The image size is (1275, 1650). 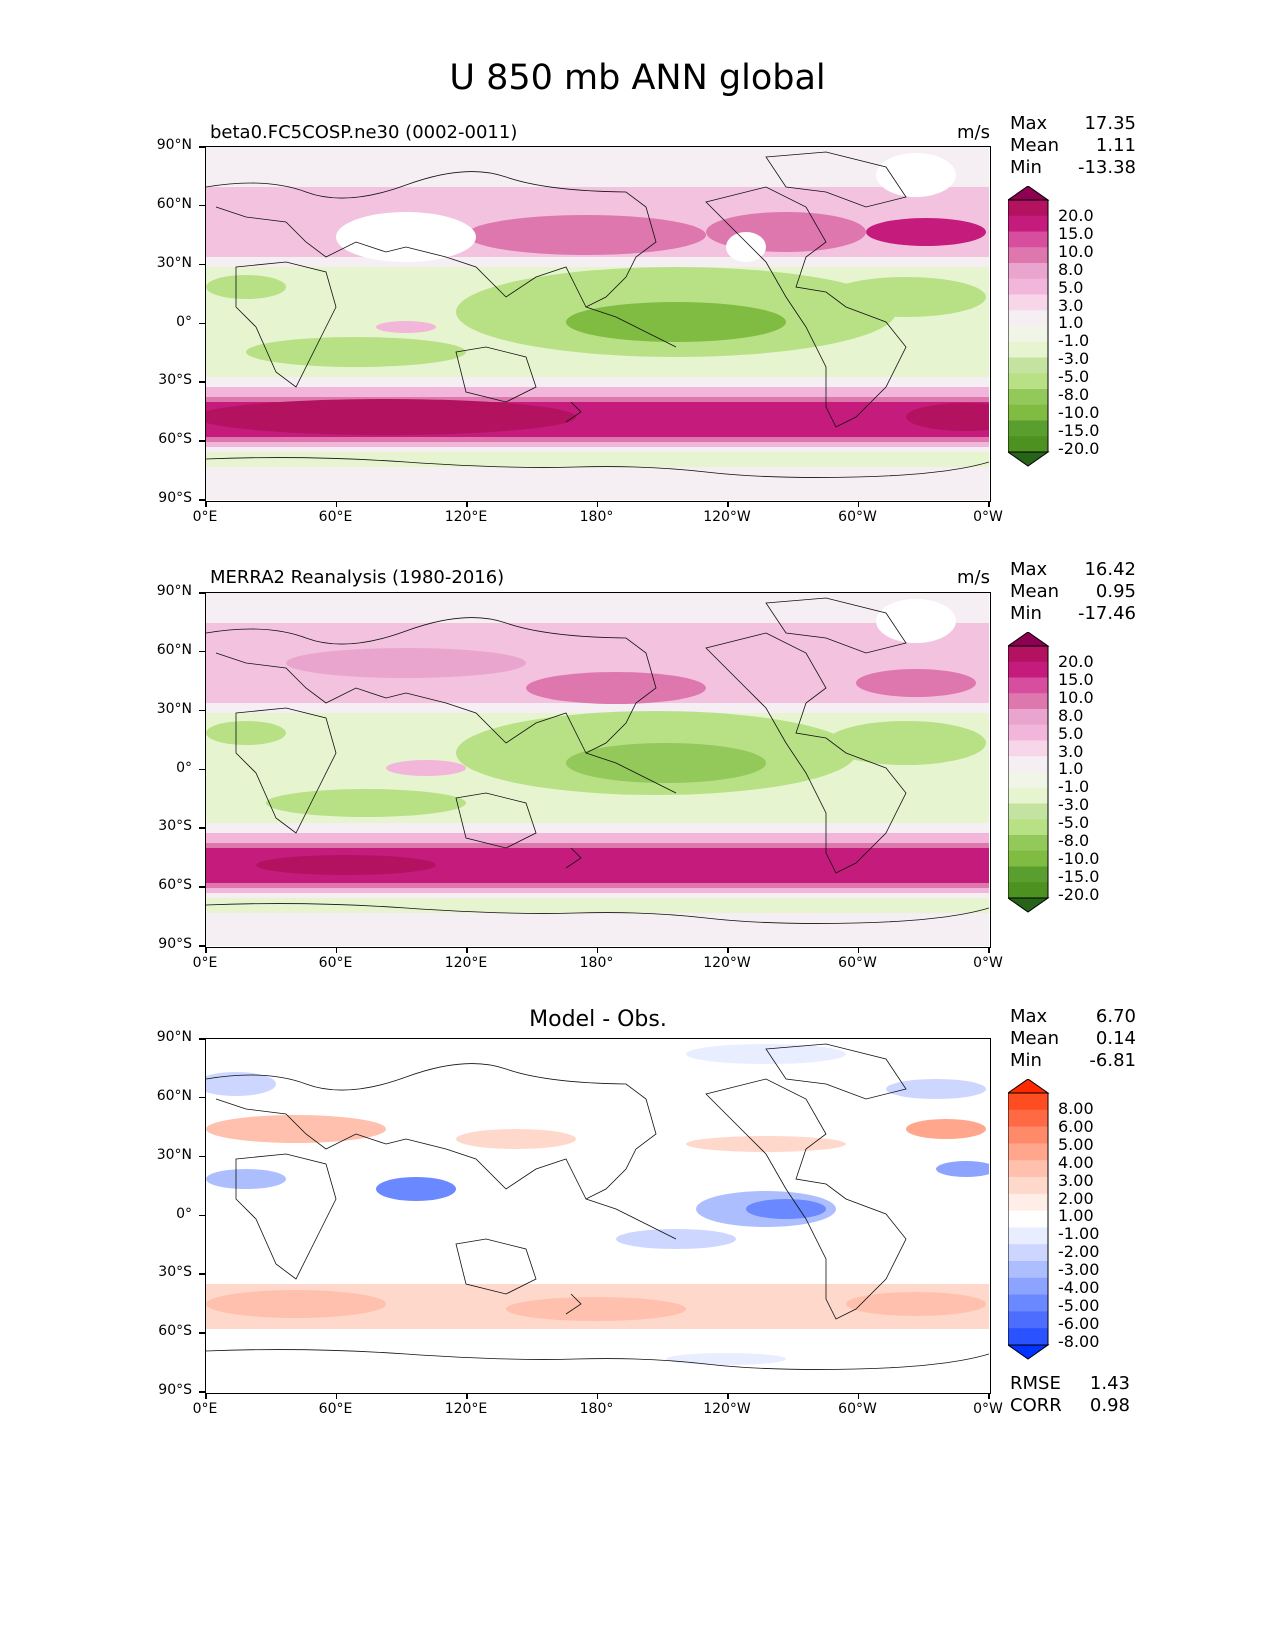 I want to click on colorbar-label: -5.0, so click(x=1074, y=377).